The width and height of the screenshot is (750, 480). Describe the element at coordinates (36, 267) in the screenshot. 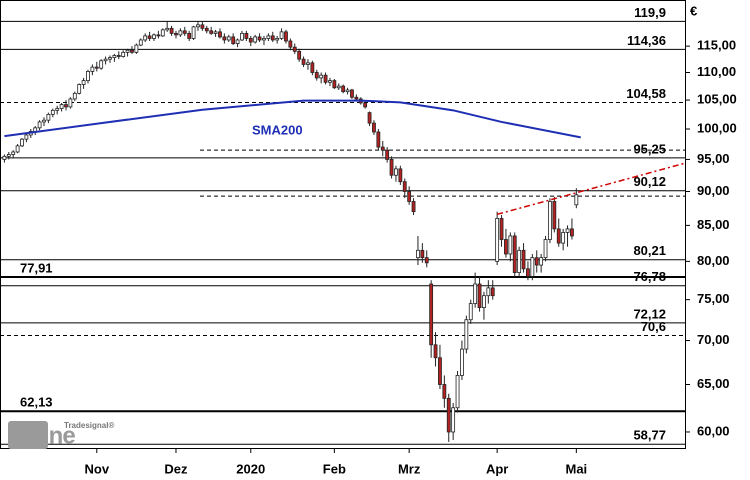

I see `level-label: 77,91` at that location.